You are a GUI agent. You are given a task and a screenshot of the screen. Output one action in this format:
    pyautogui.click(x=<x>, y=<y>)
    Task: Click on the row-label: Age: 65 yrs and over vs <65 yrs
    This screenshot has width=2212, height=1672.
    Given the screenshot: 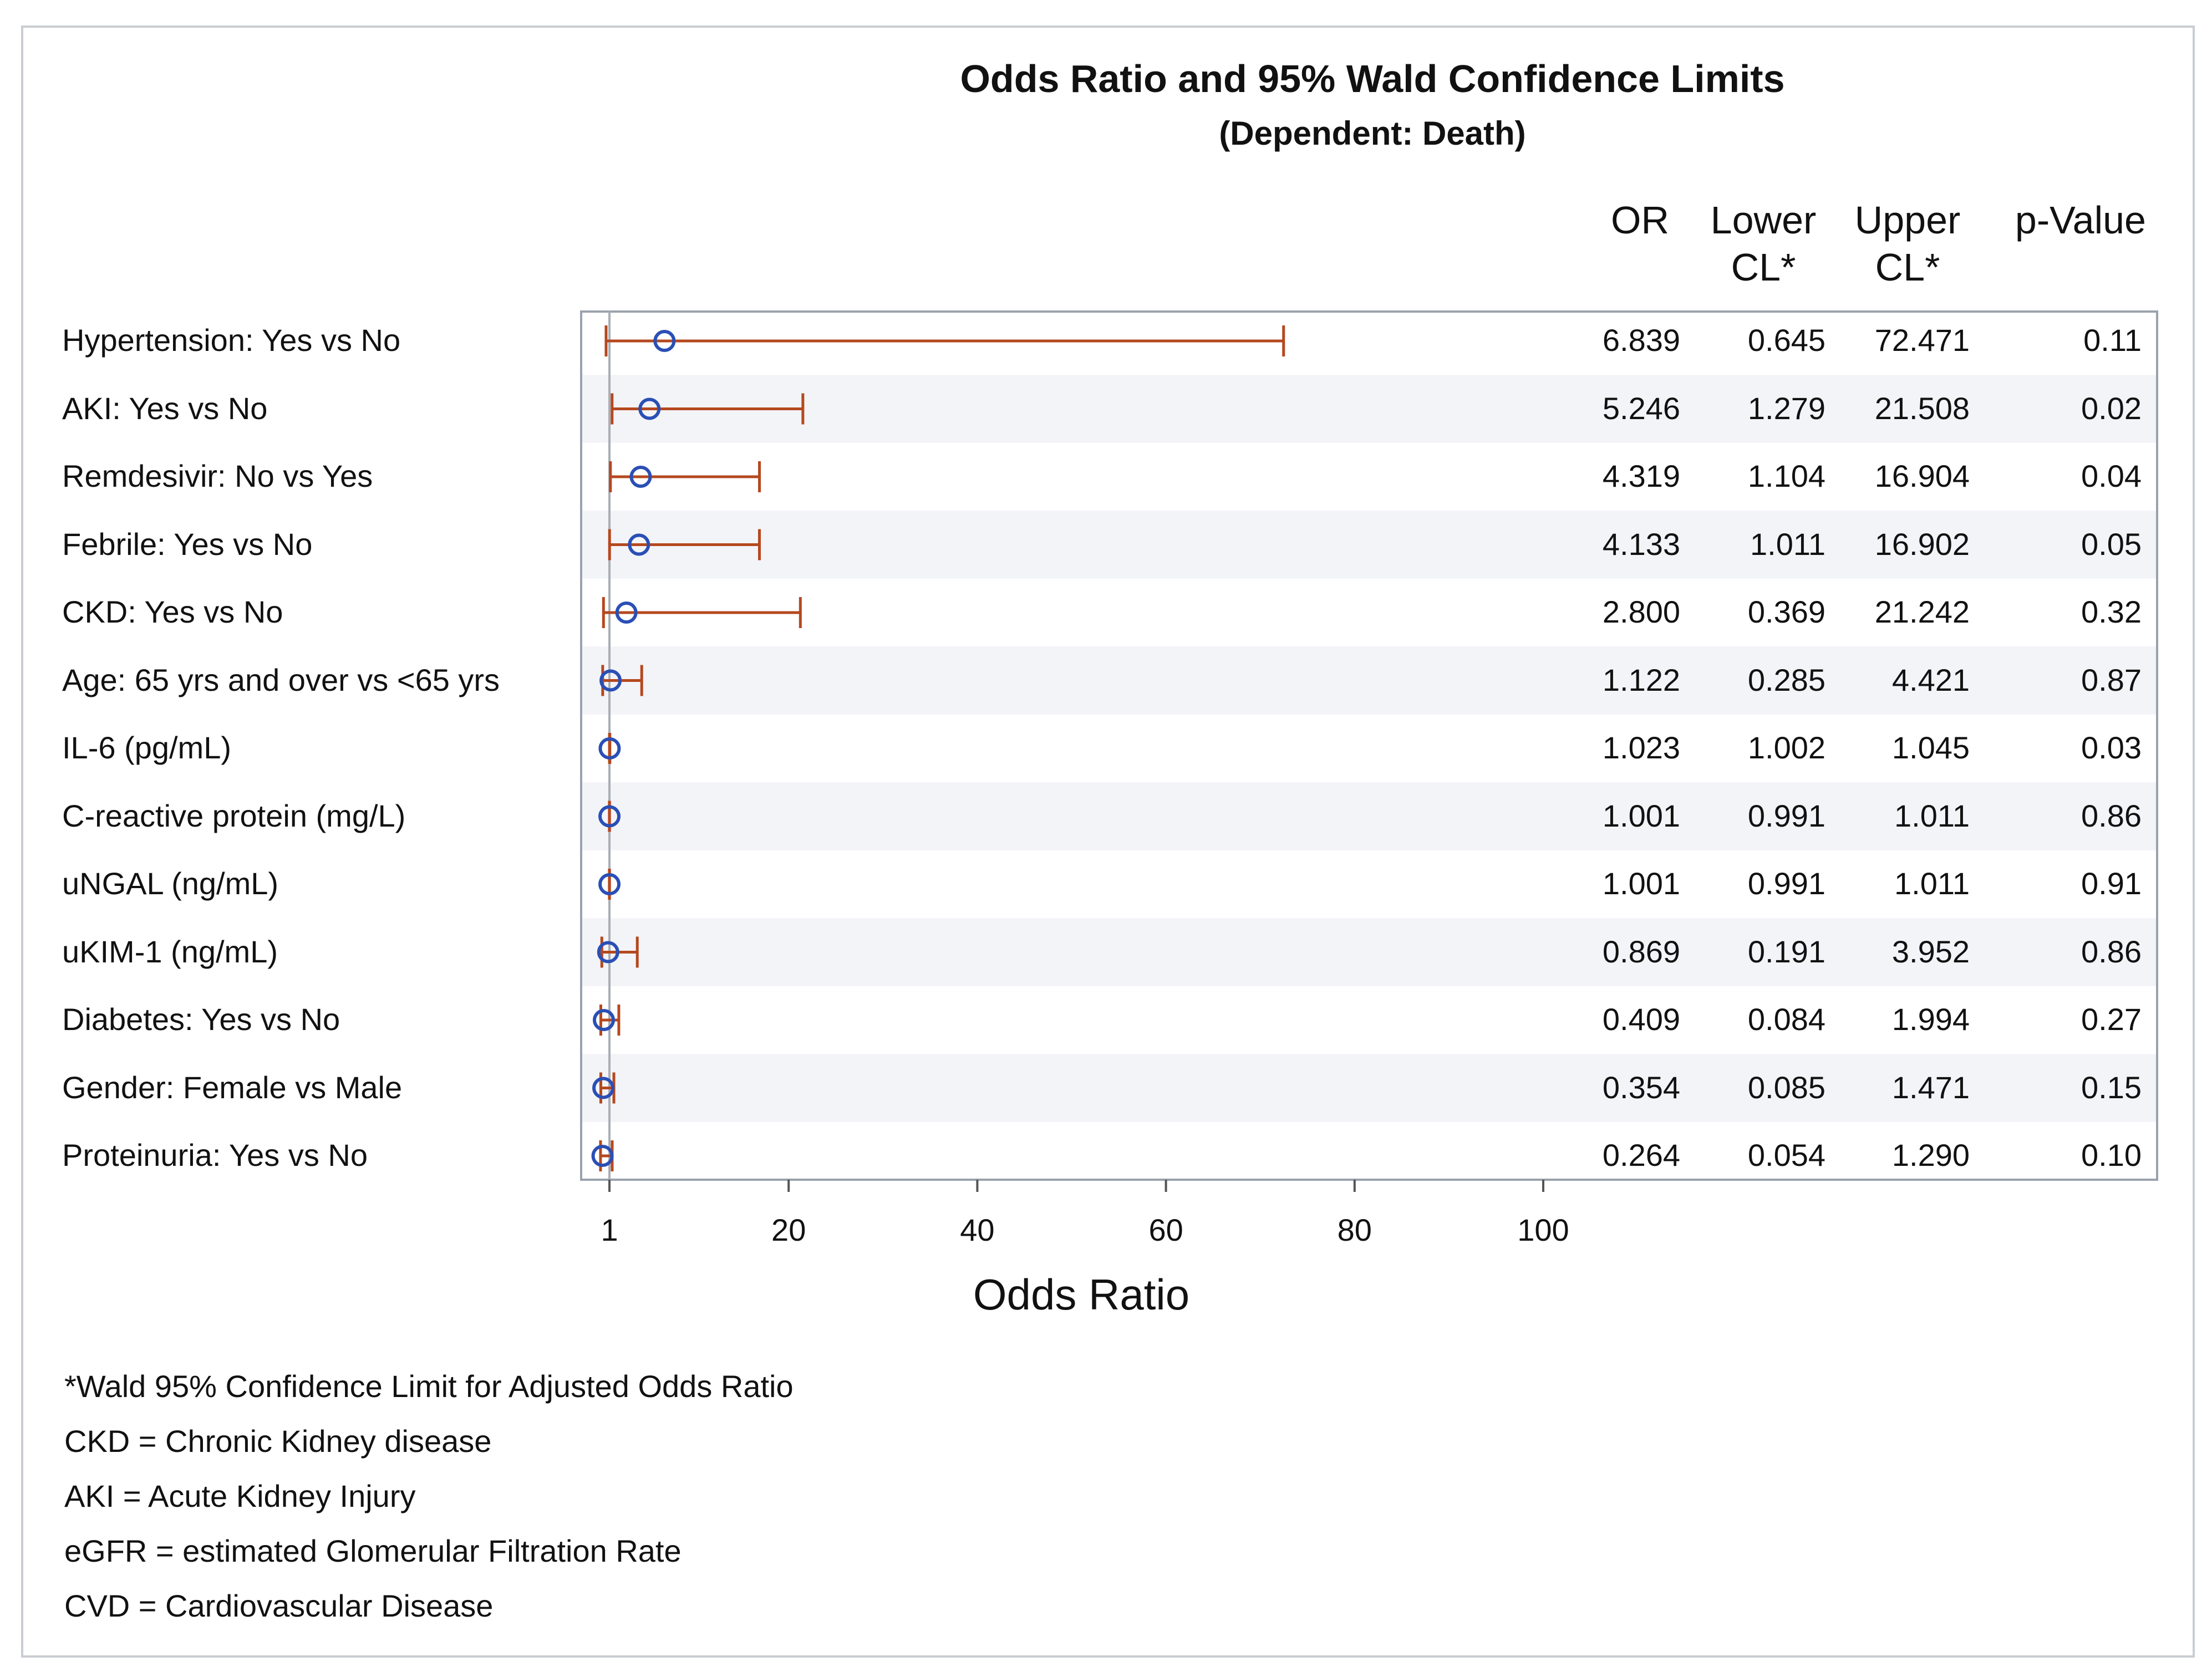 What is the action you would take?
    pyautogui.click(x=281, y=679)
    